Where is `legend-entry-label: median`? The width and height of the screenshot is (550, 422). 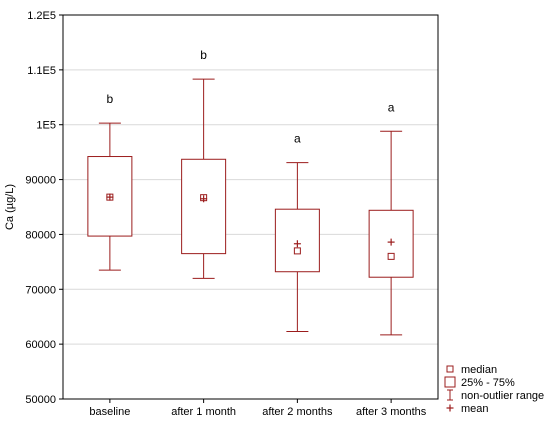 legend-entry-label: median is located at coordinates (479, 370).